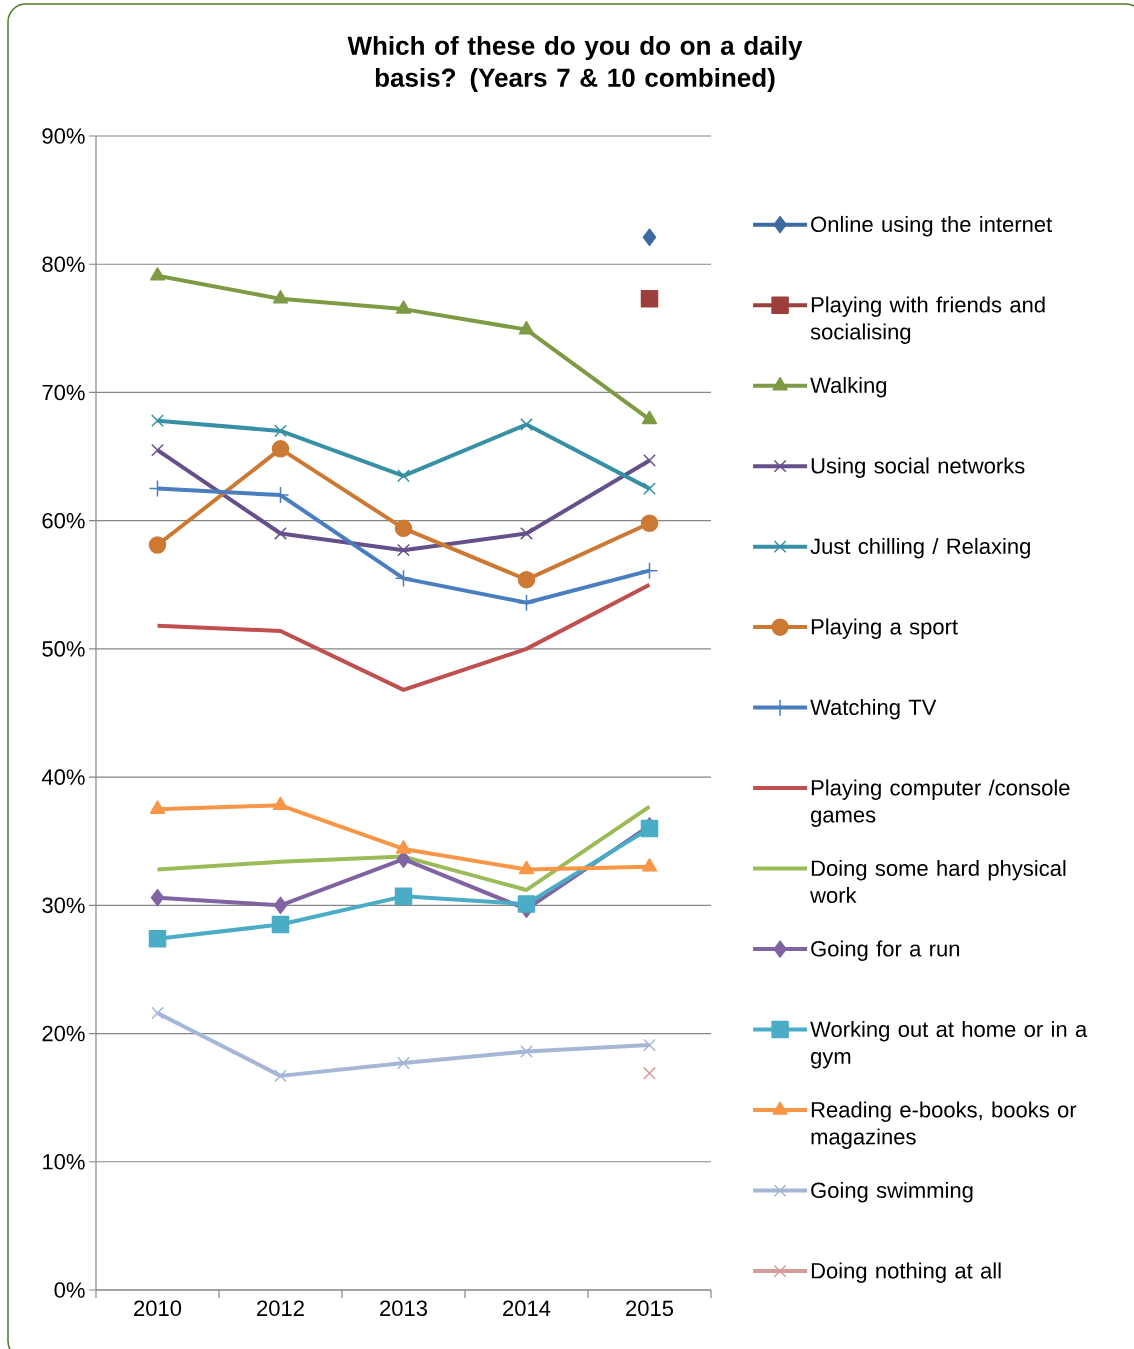 The width and height of the screenshot is (1134, 1349). What do you see at coordinates (848, 387) in the screenshot?
I see `legend-label: Walking` at bounding box center [848, 387].